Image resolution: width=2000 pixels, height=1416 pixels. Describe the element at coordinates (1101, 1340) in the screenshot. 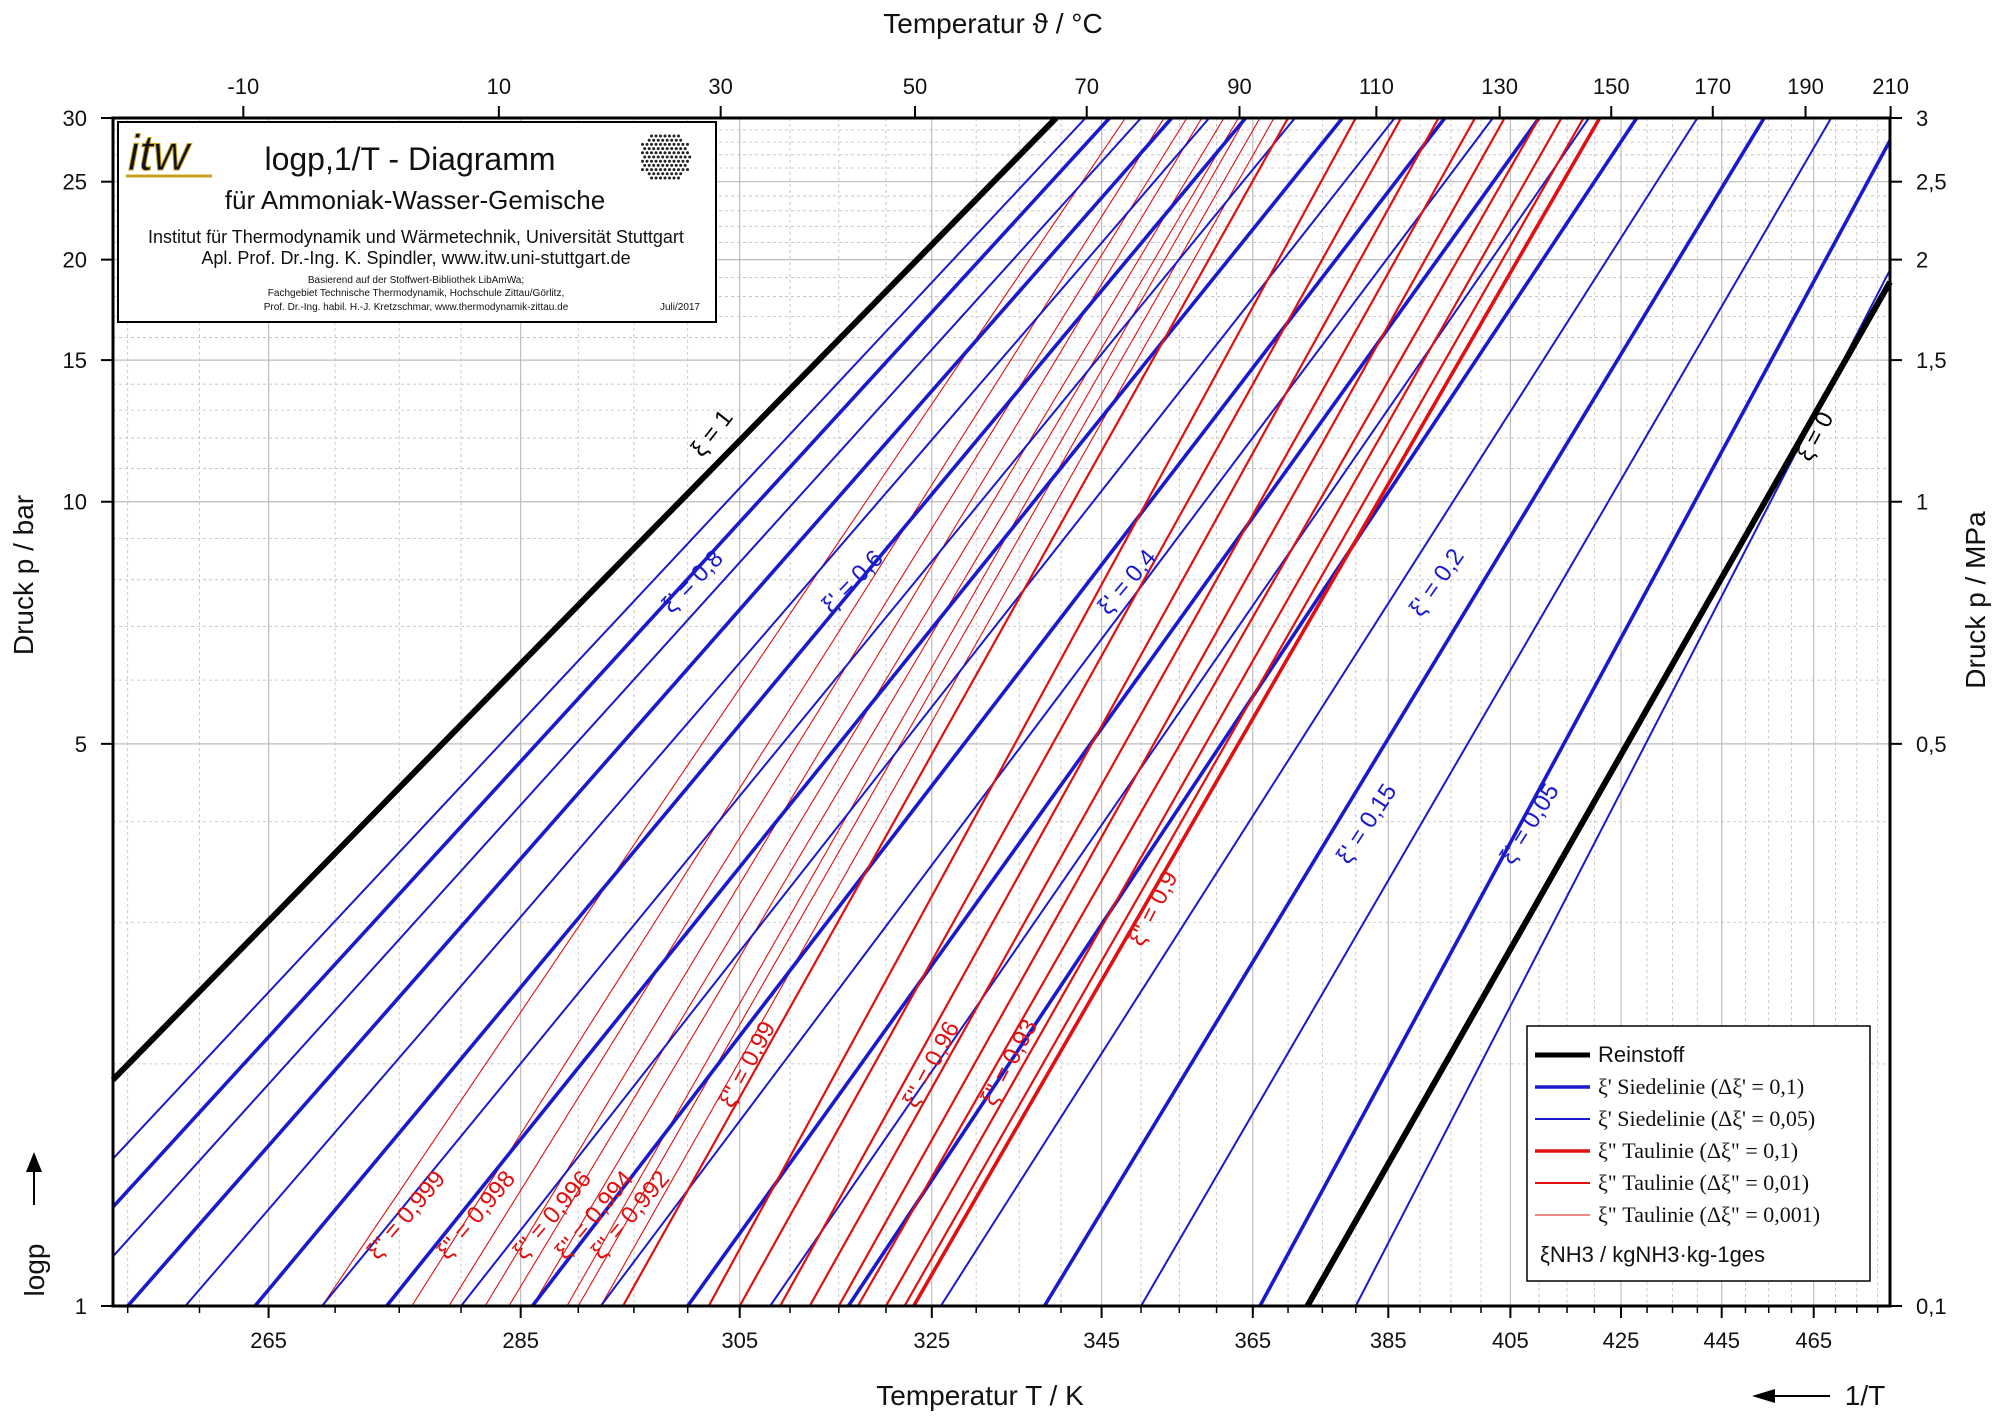

I see `bottom-tick-label: 345` at that location.